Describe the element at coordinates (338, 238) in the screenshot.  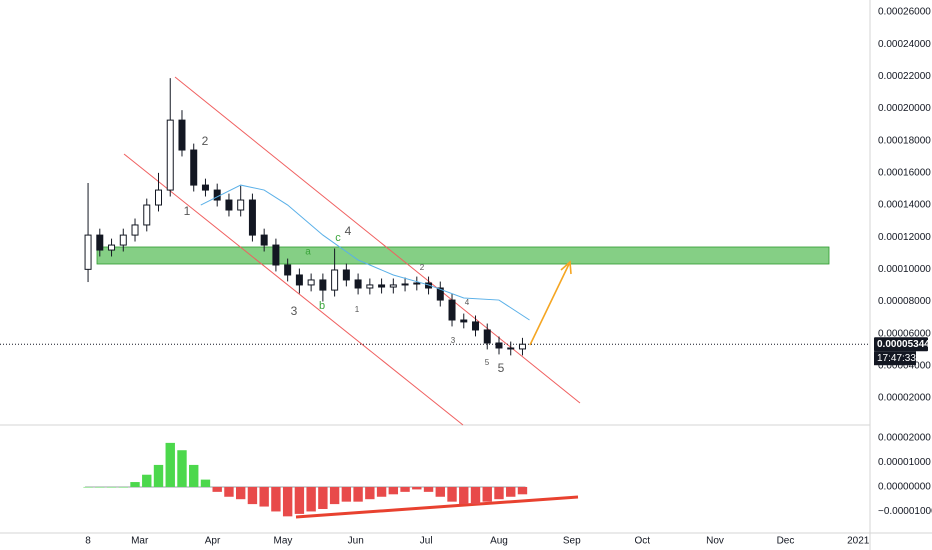
I see `wave-label: c` at that location.